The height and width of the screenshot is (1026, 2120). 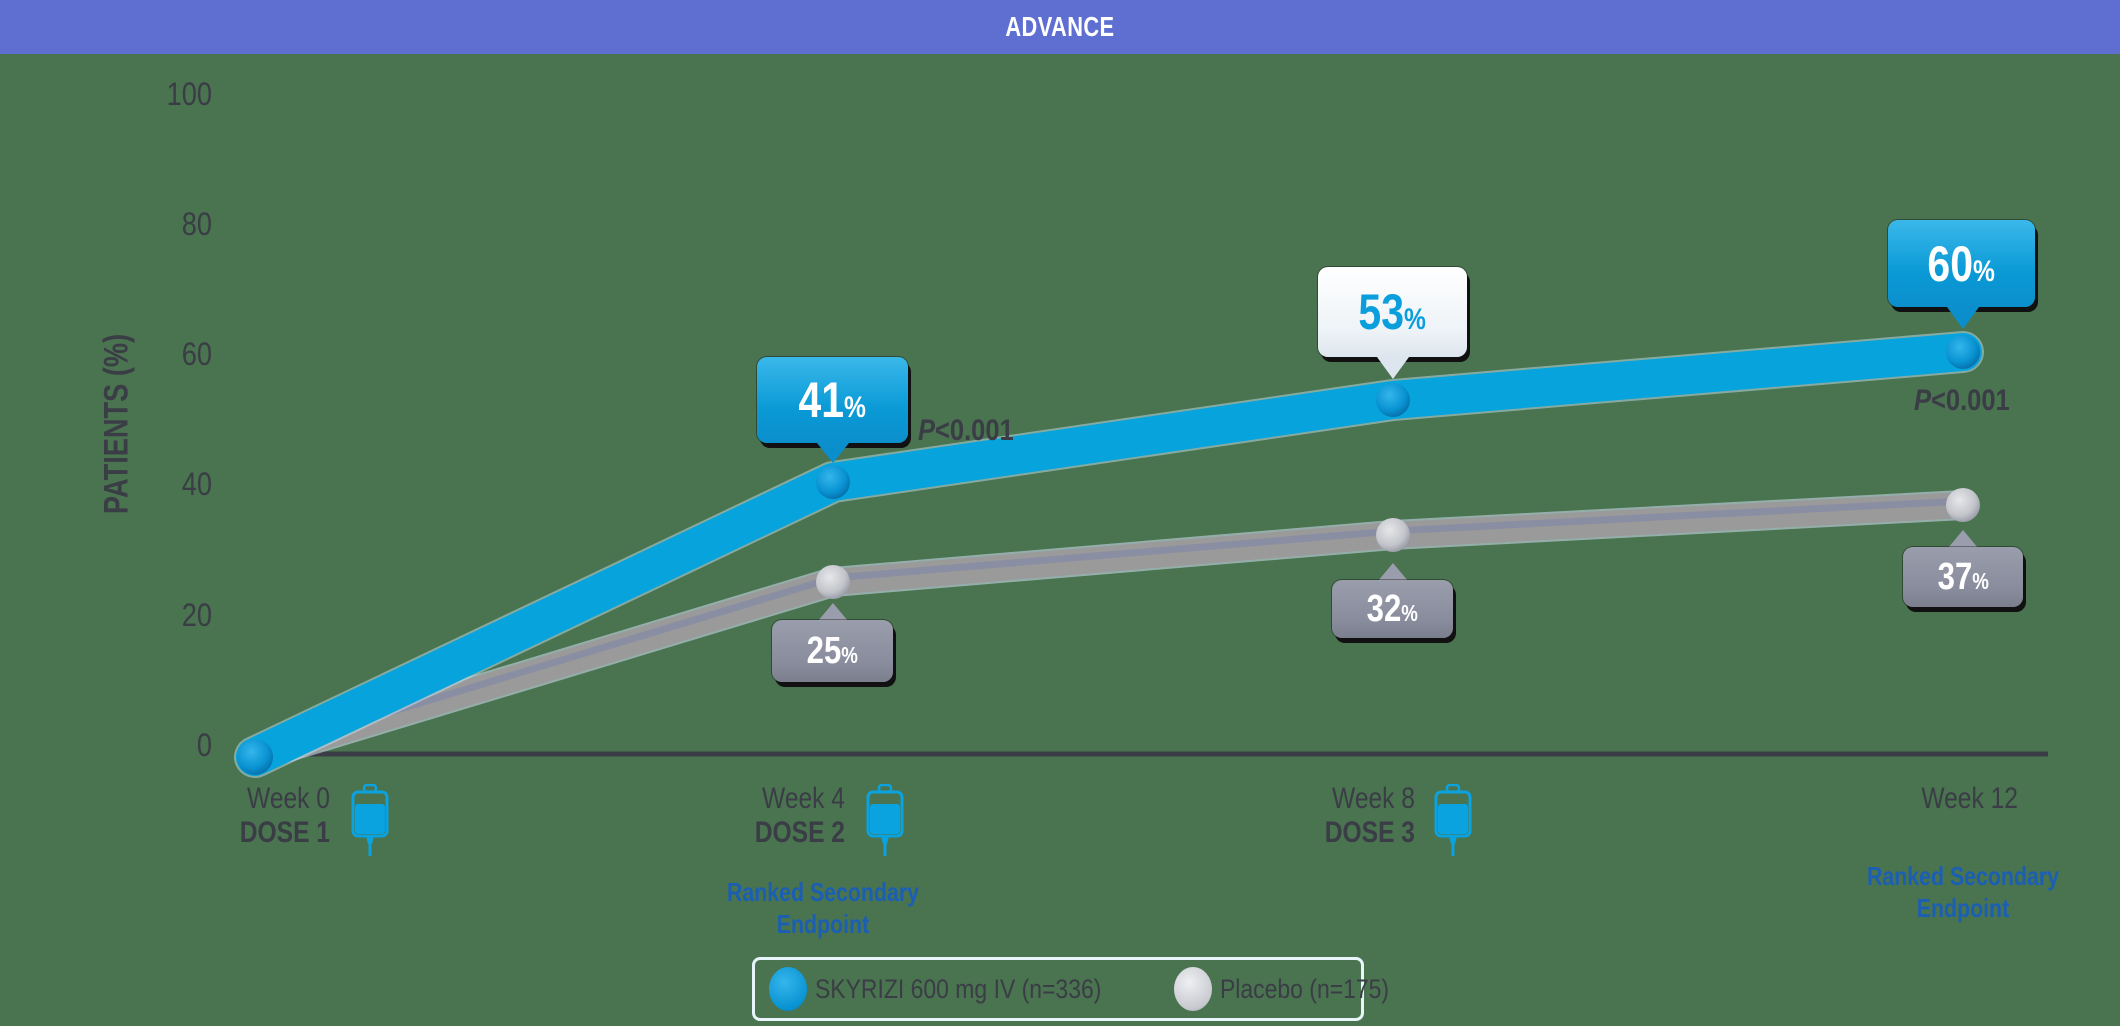 I want to click on week-label: Week 8, so click(x=1373, y=798).